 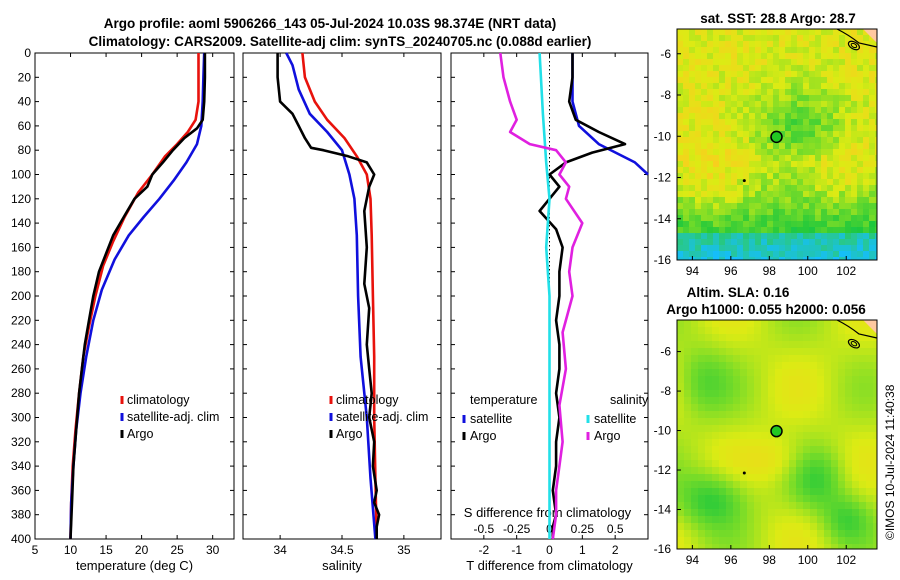 What do you see at coordinates (808, 271) in the screenshot?
I see `map_sst-xtick-label: 100` at bounding box center [808, 271].